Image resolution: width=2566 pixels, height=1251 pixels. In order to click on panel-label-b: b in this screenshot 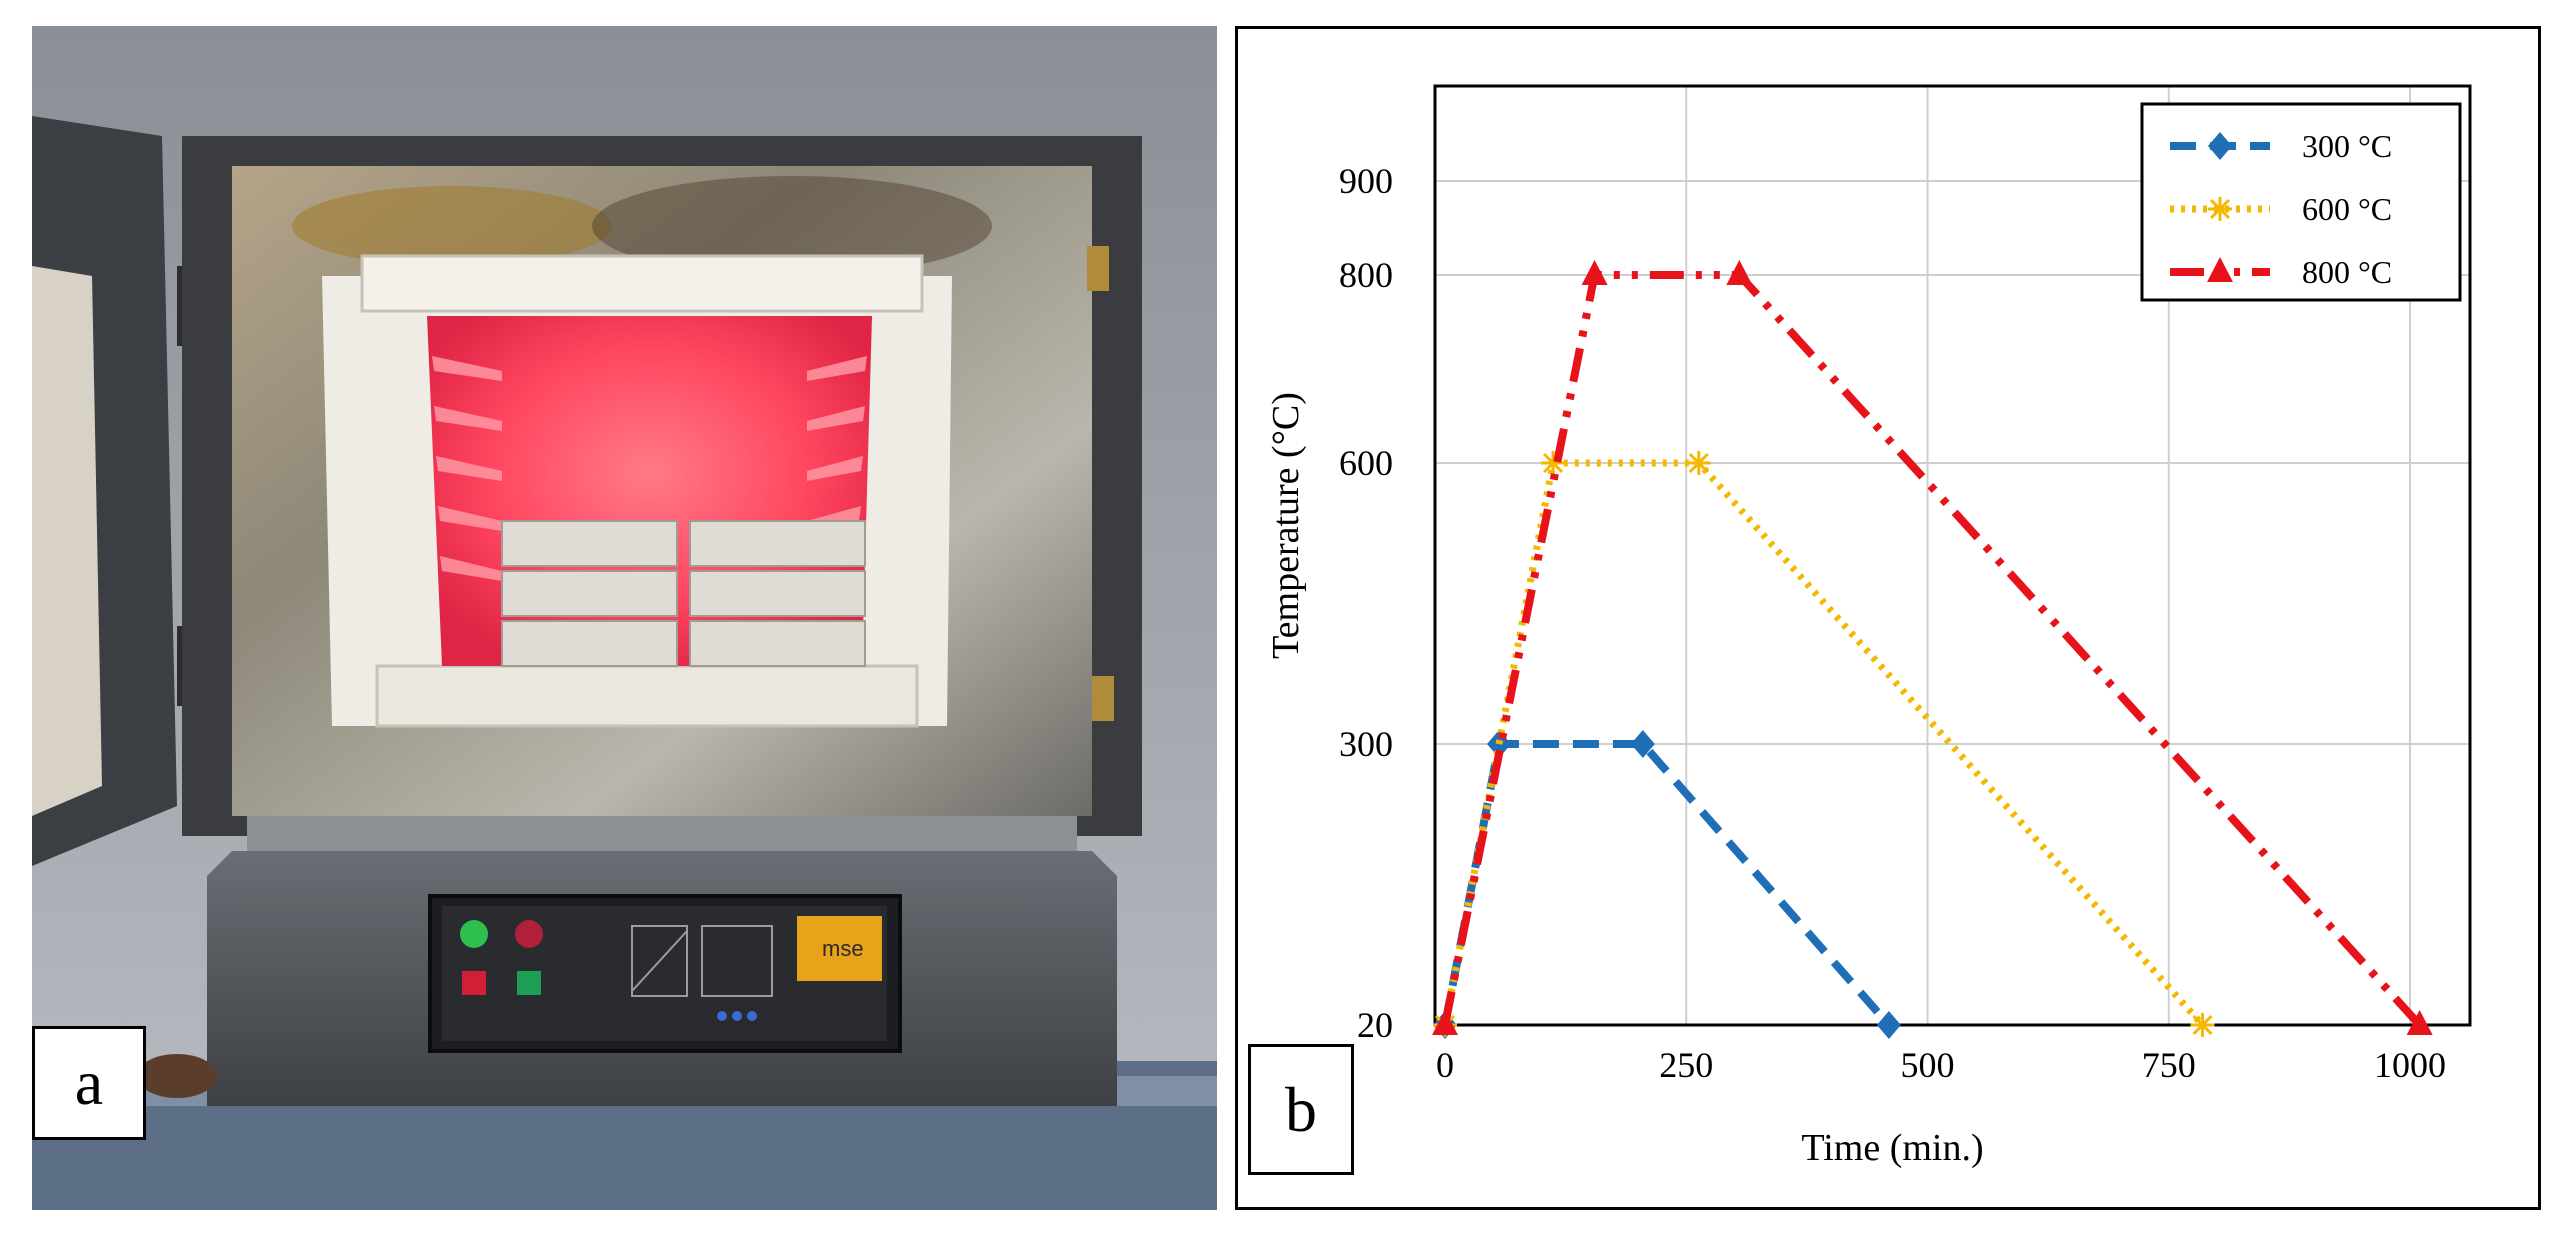, I will do `click(1301, 1109)`.